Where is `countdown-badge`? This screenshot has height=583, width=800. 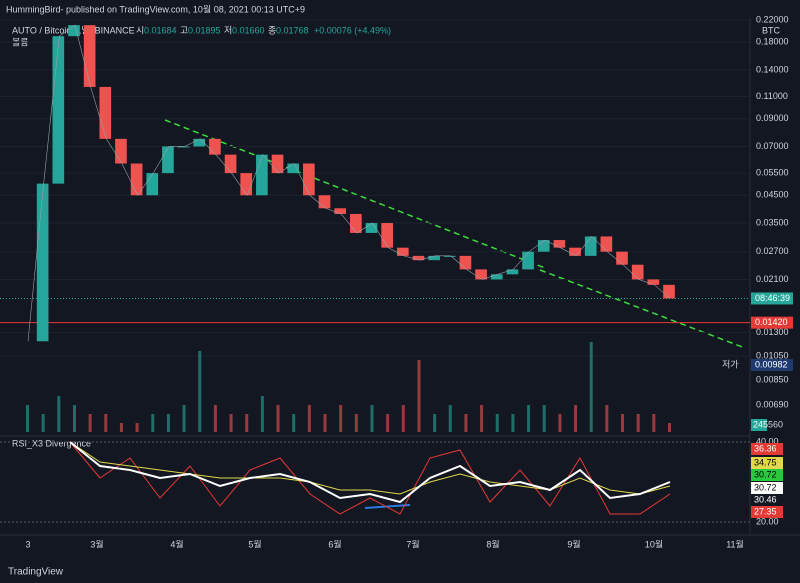
countdown-badge is located at coordinates (772, 298).